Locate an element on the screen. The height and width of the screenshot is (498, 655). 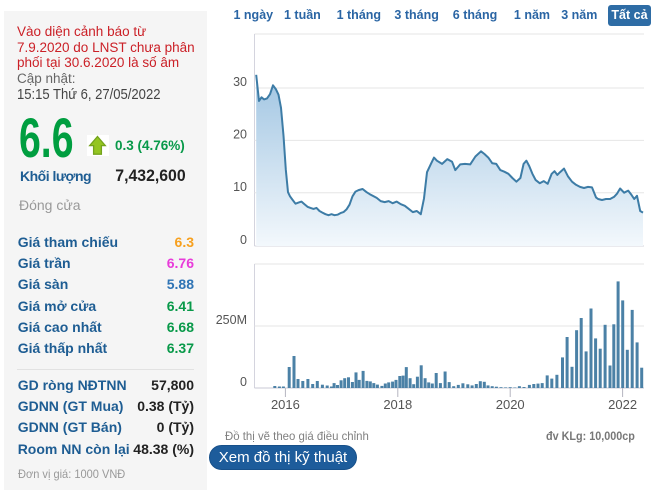
svg-text: 2016 is located at coordinates (285, 404).